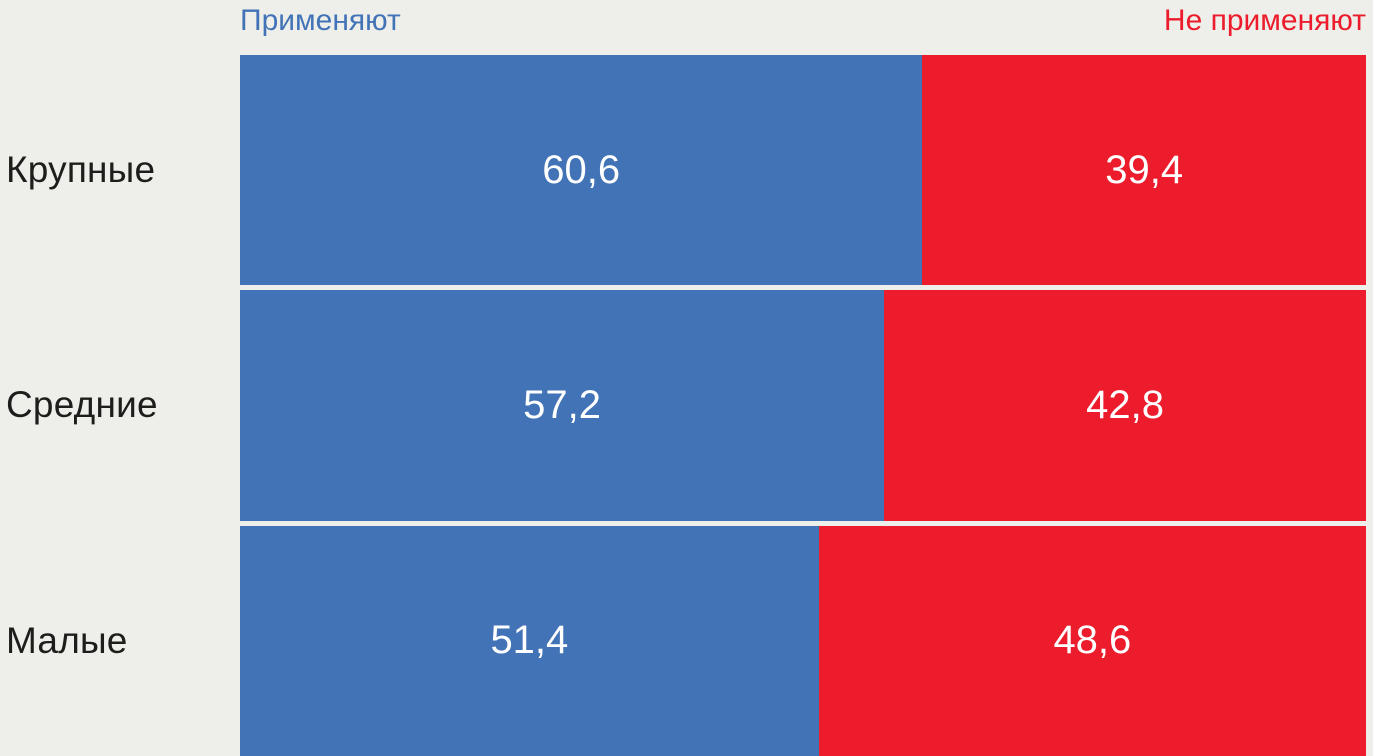 This screenshot has width=1373, height=756. I want to click on chart-legend: Применяют Не применяют, so click(803, 20).